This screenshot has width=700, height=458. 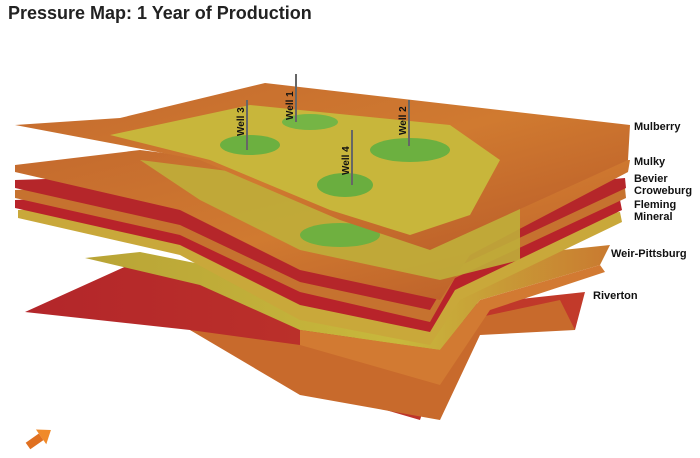 I want to click on layer-label: Weir-Pittsburg, so click(x=649, y=254).